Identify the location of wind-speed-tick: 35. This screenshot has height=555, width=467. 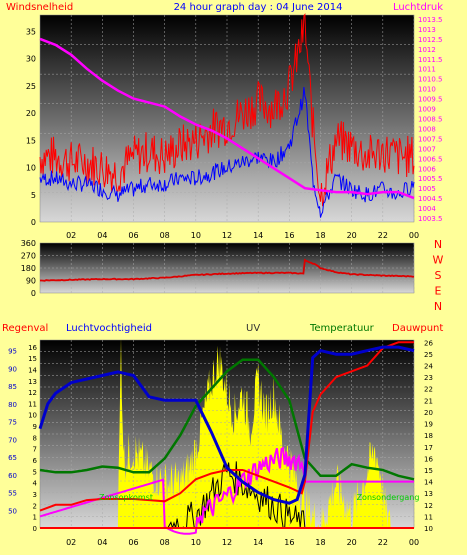
(31, 31).